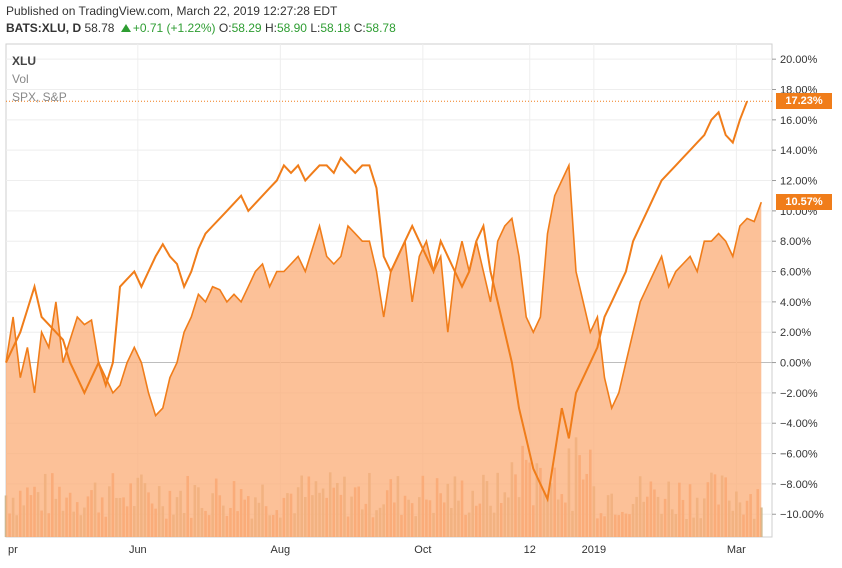  Describe the element at coordinates (99, 28) in the screenshot. I see `last-price: 58.78` at that location.